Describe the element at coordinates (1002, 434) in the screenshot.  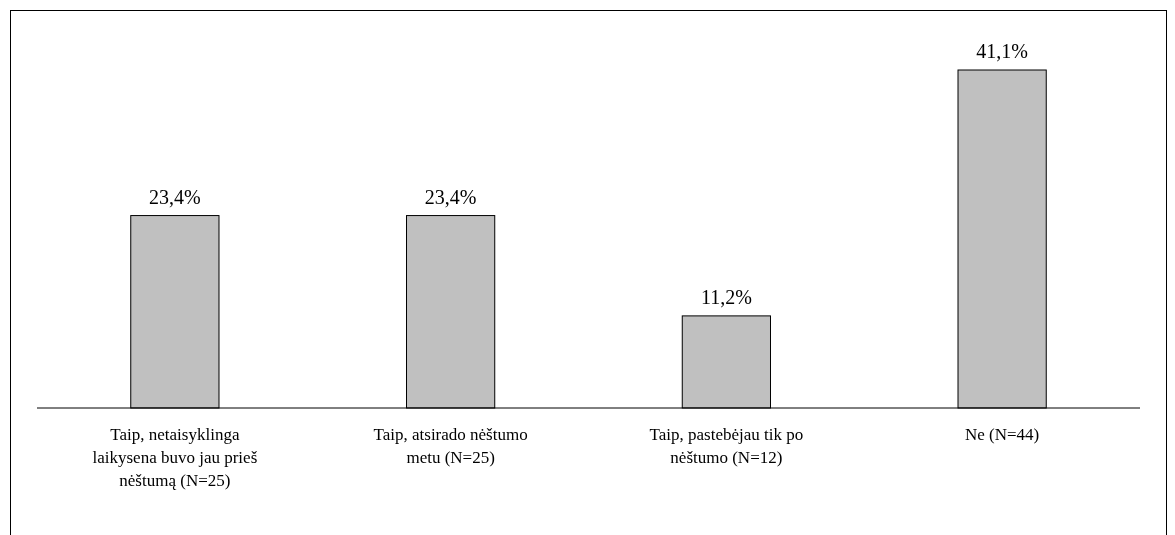
I see `x-tick-label: Ne (N=44)` at that location.